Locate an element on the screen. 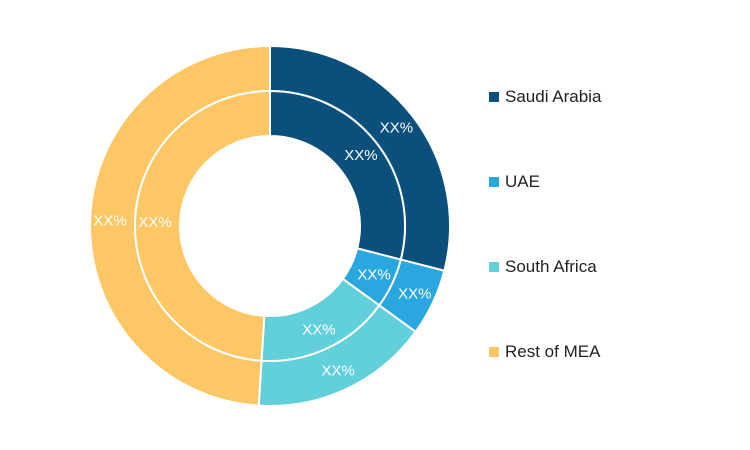 Image resolution: width=750 pixels, height=450 pixels. legend-item-saudi-arabia: Saudi Arabia is located at coordinates (545, 96).